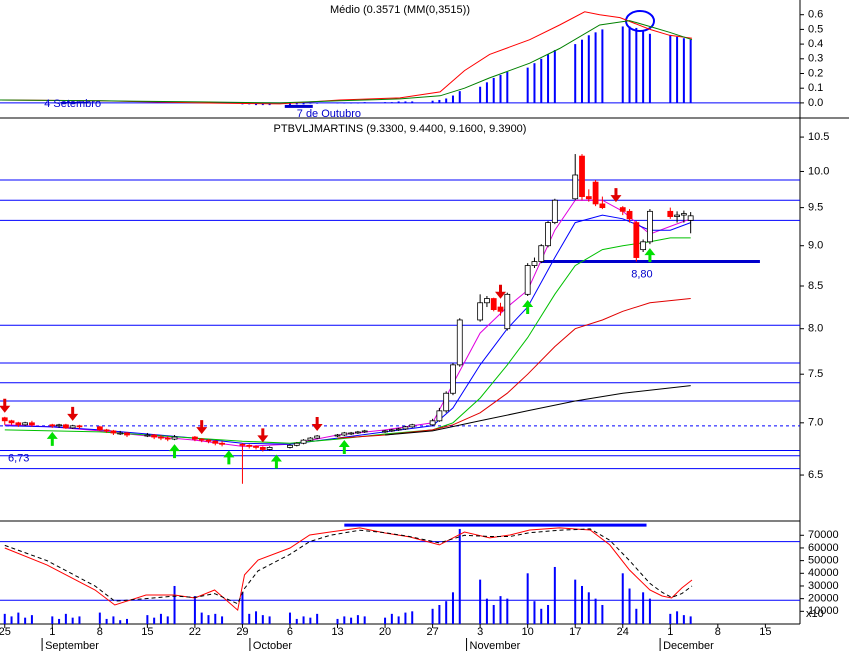  I want to click on month-label: October, so click(272, 645).